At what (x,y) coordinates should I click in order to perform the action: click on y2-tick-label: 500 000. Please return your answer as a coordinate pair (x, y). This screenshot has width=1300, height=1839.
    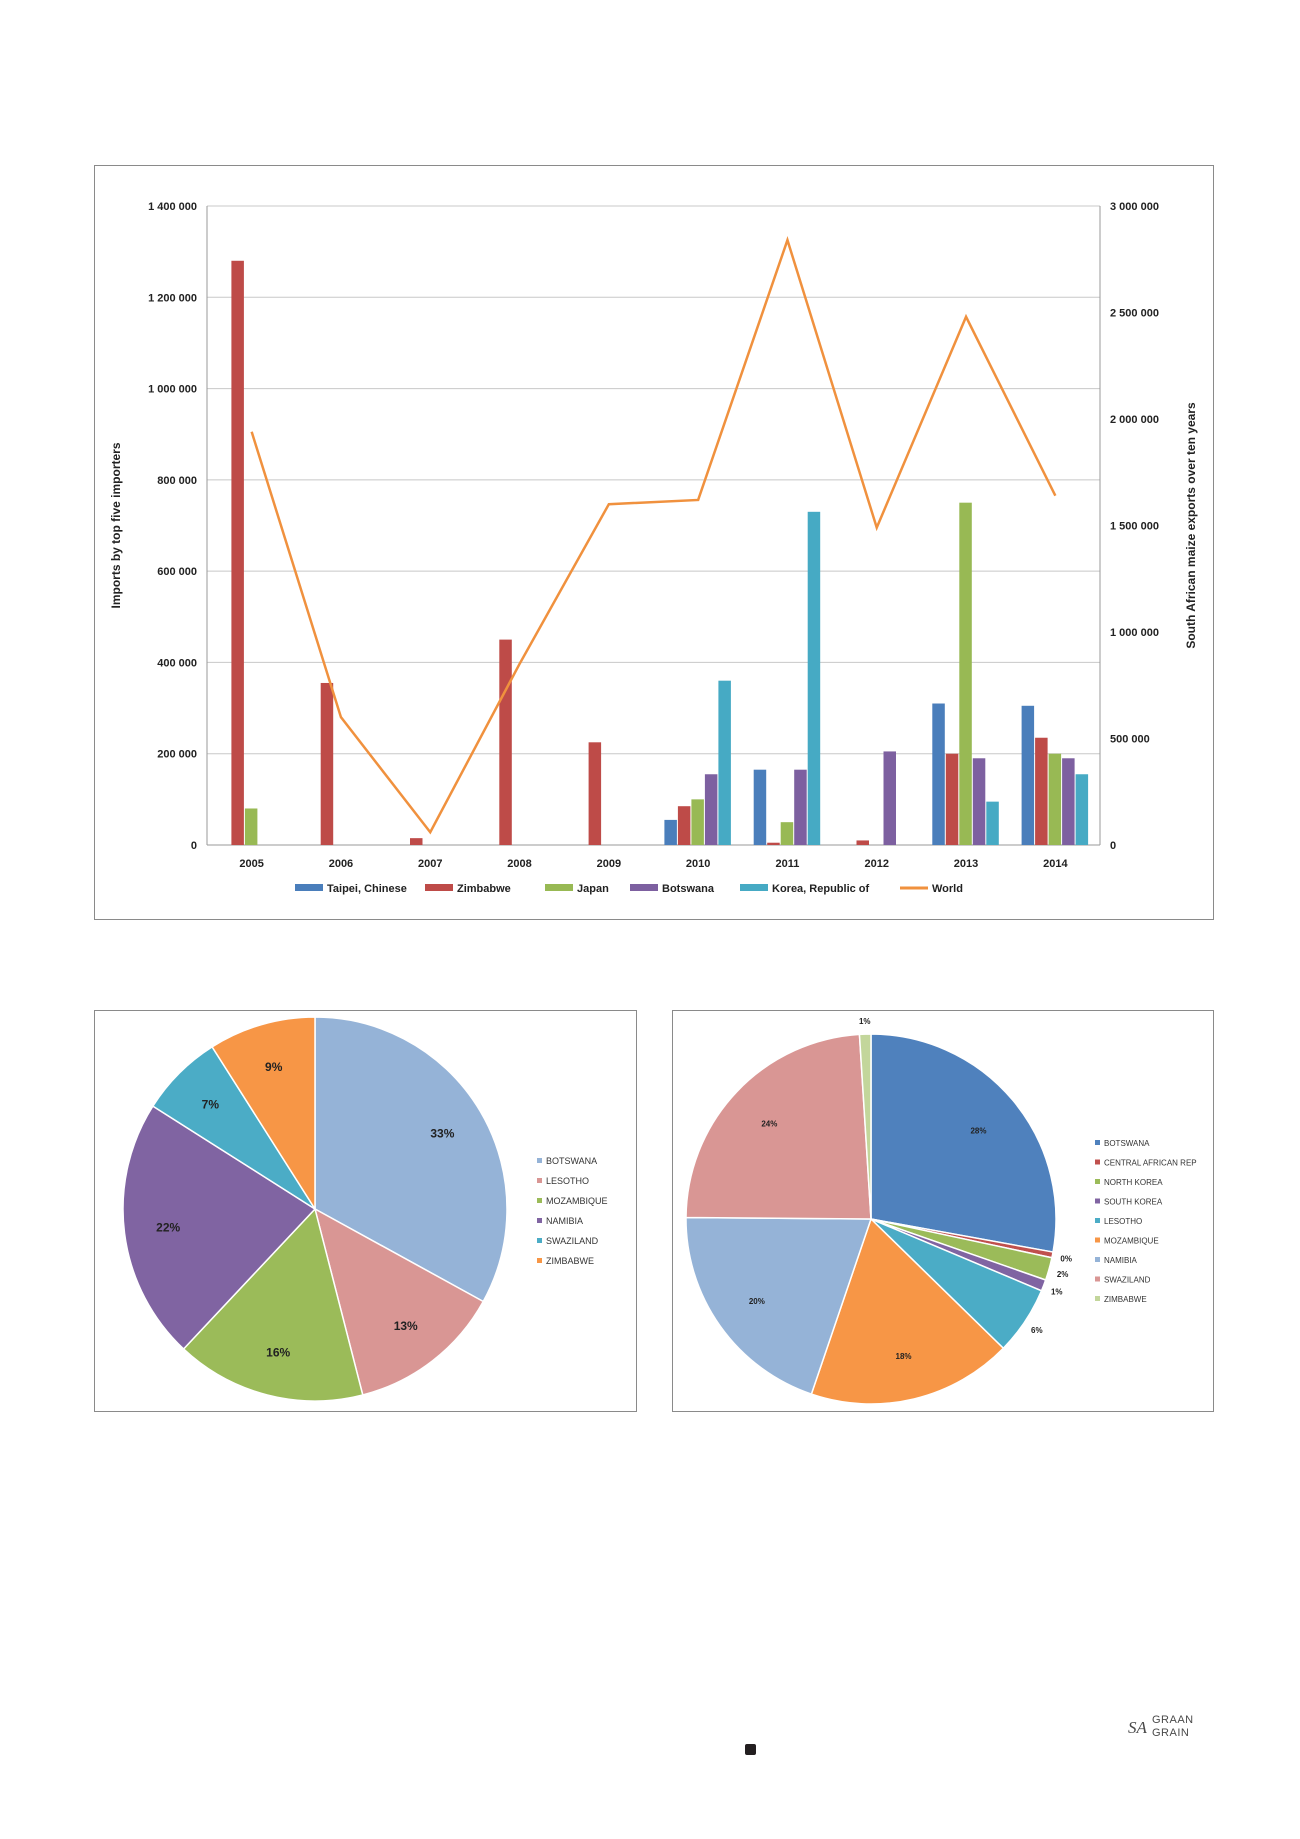
    Looking at the image, I should click on (1130, 740).